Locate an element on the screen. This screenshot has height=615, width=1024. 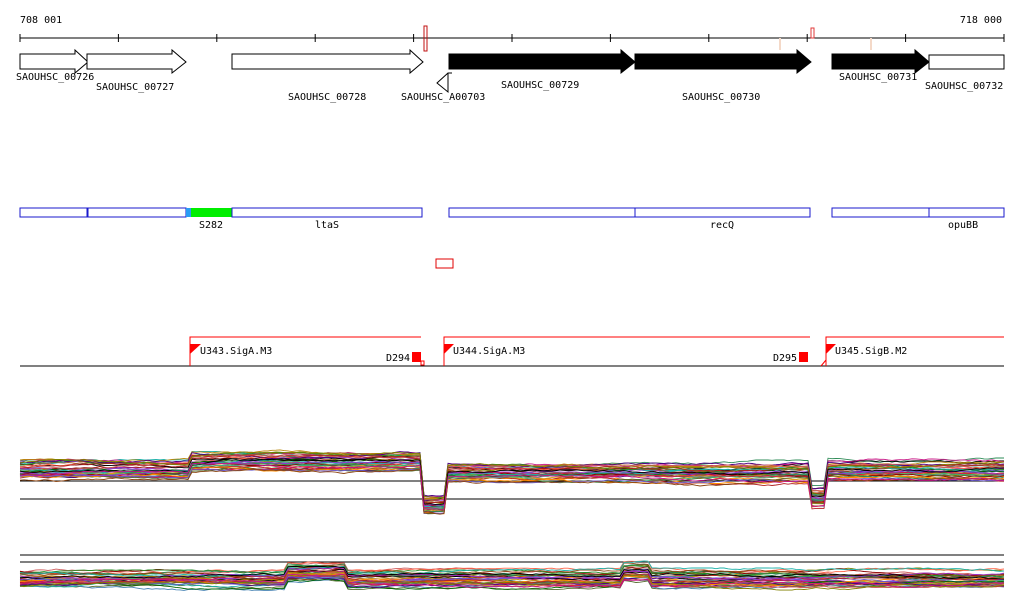
terminator-label-1: D294 is located at coordinates (398, 358).